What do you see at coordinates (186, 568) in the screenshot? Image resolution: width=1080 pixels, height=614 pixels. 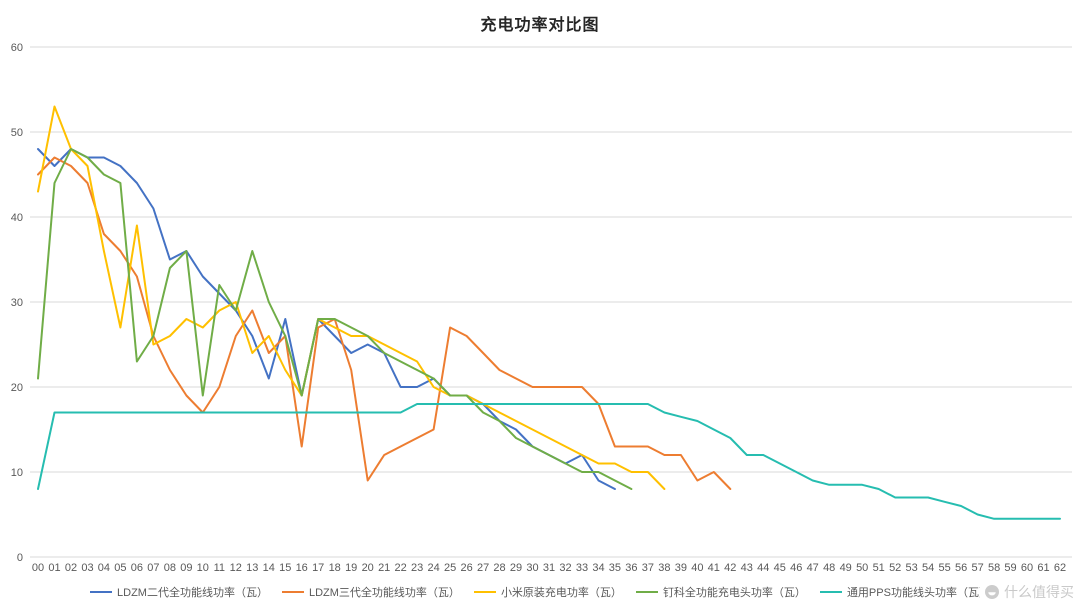 I see `x-axis-tick-label: 09` at bounding box center [186, 568].